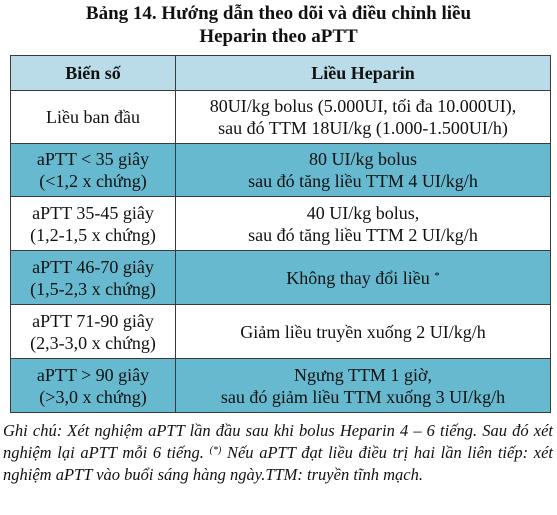 The height and width of the screenshot is (515, 557). What do you see at coordinates (363, 128) in the screenshot?
I see `dose-line: sau đó TTM 18UI/kg (1.000-1.500UI/h)` at bounding box center [363, 128].